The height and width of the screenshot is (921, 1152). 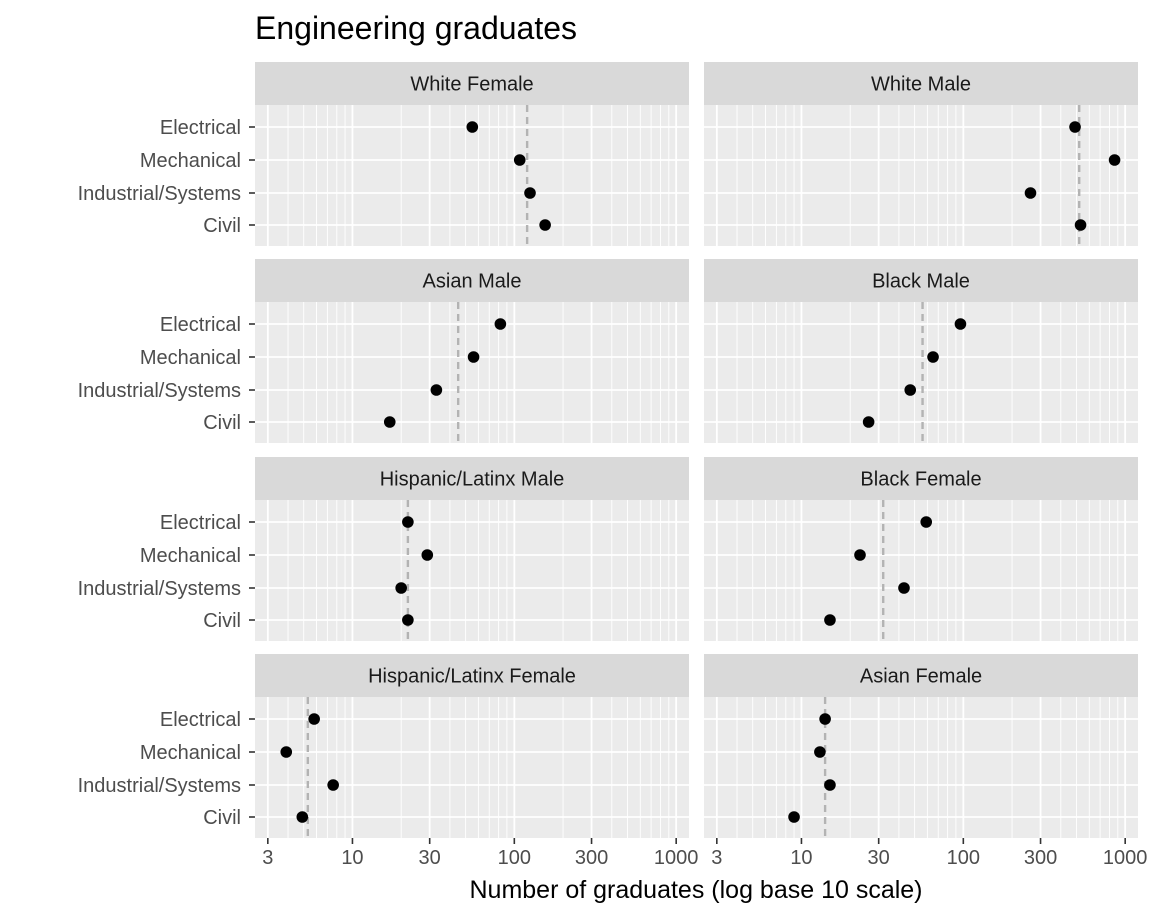 What do you see at coordinates (480, 853) in the screenshot?
I see `x-axis-1: 3 10 30 100 300 1000` at bounding box center [480, 853].